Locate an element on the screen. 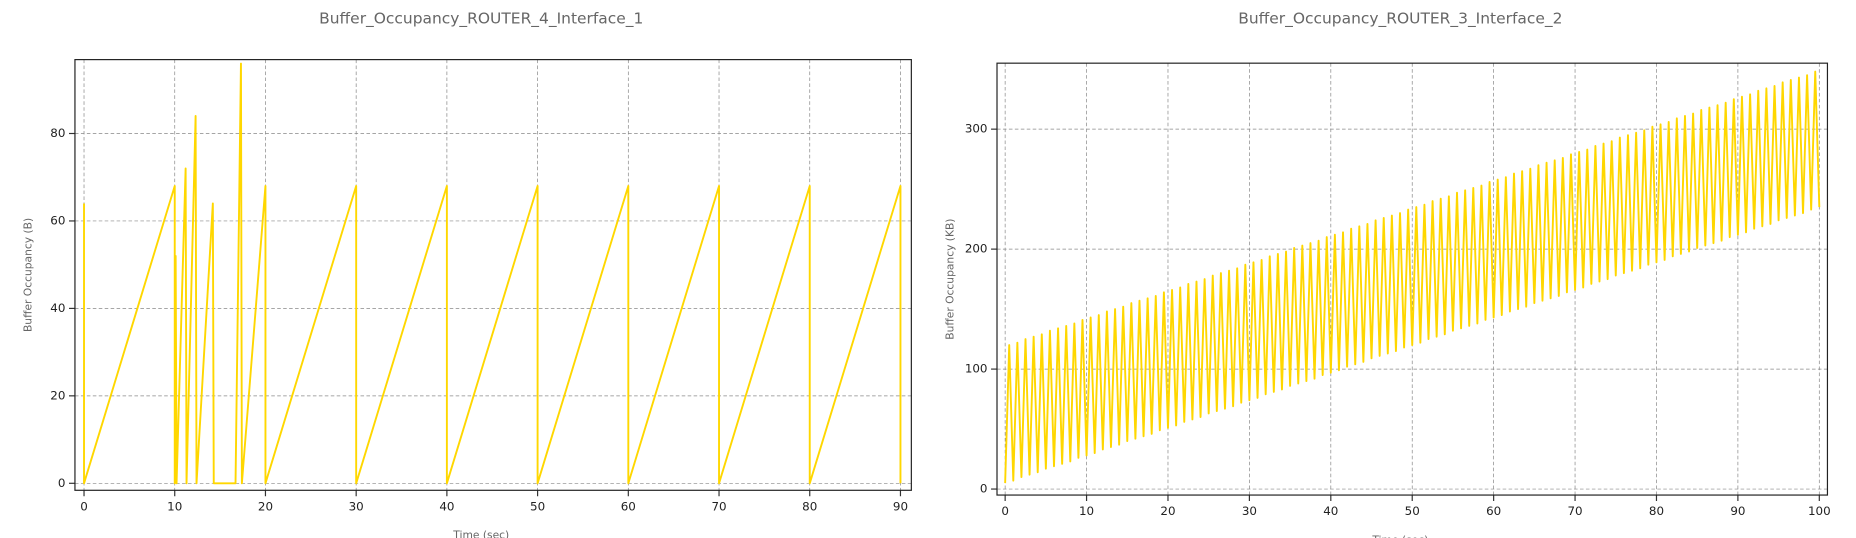 The image size is (1856, 538). y-tick-label: 40 is located at coordinates (57, 308).